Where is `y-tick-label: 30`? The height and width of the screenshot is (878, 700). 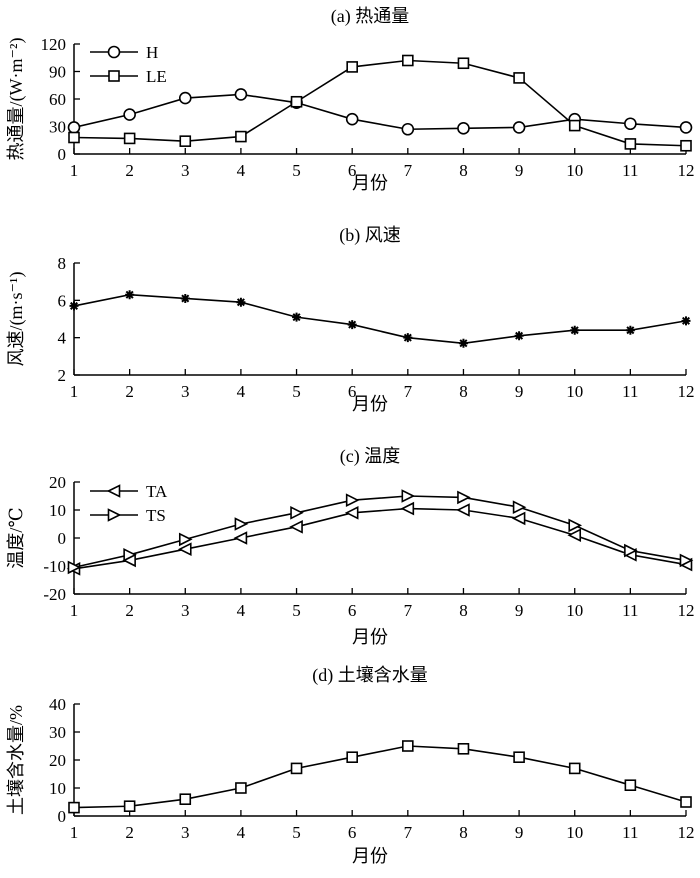
y-tick-label: 30 is located at coordinates (57, 127).